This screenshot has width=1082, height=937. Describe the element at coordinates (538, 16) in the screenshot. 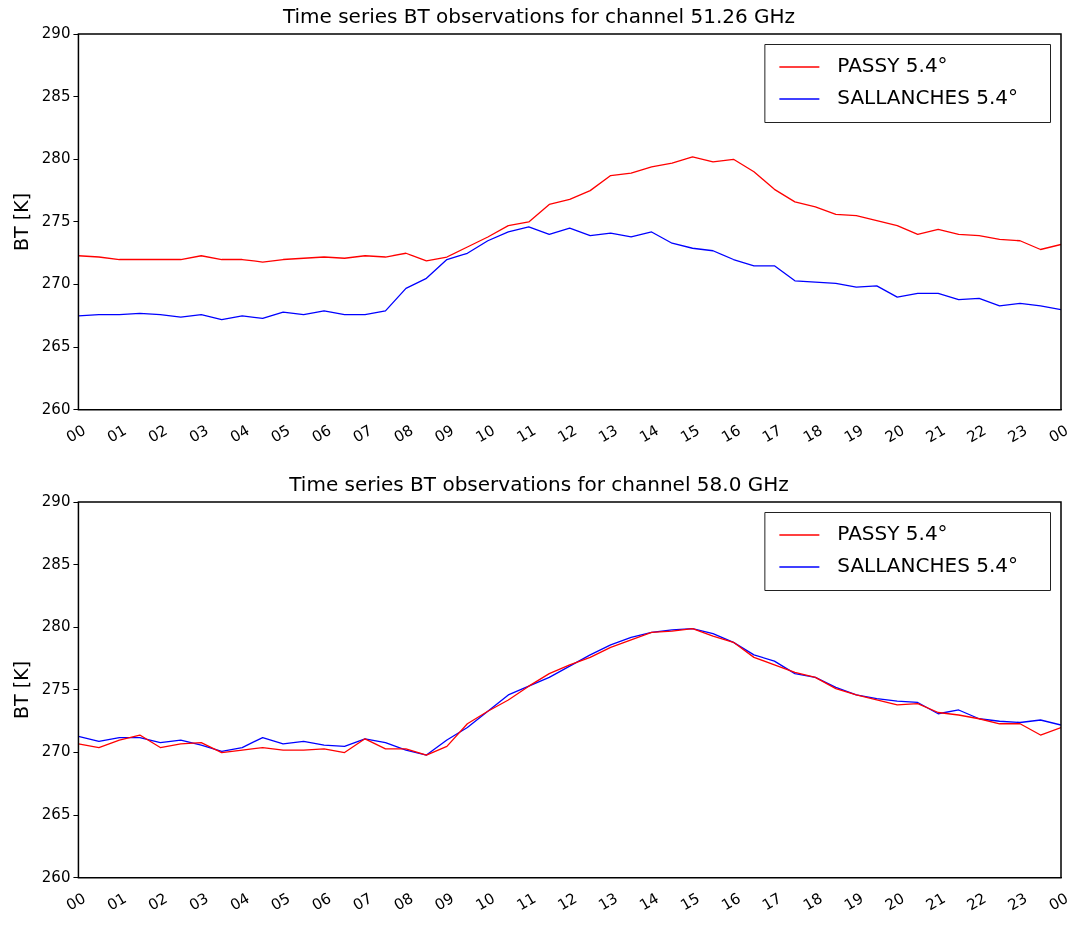

I see `chart-title: Time series BT observations for channel 51.26 GHz` at that location.